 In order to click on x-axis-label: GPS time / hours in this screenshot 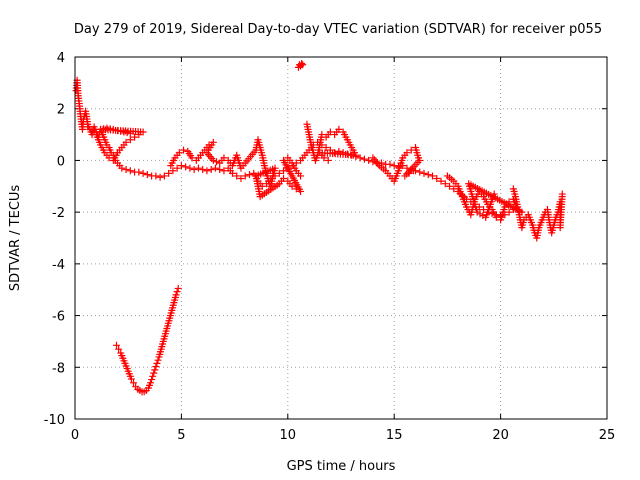, I will do `click(341, 466)`.